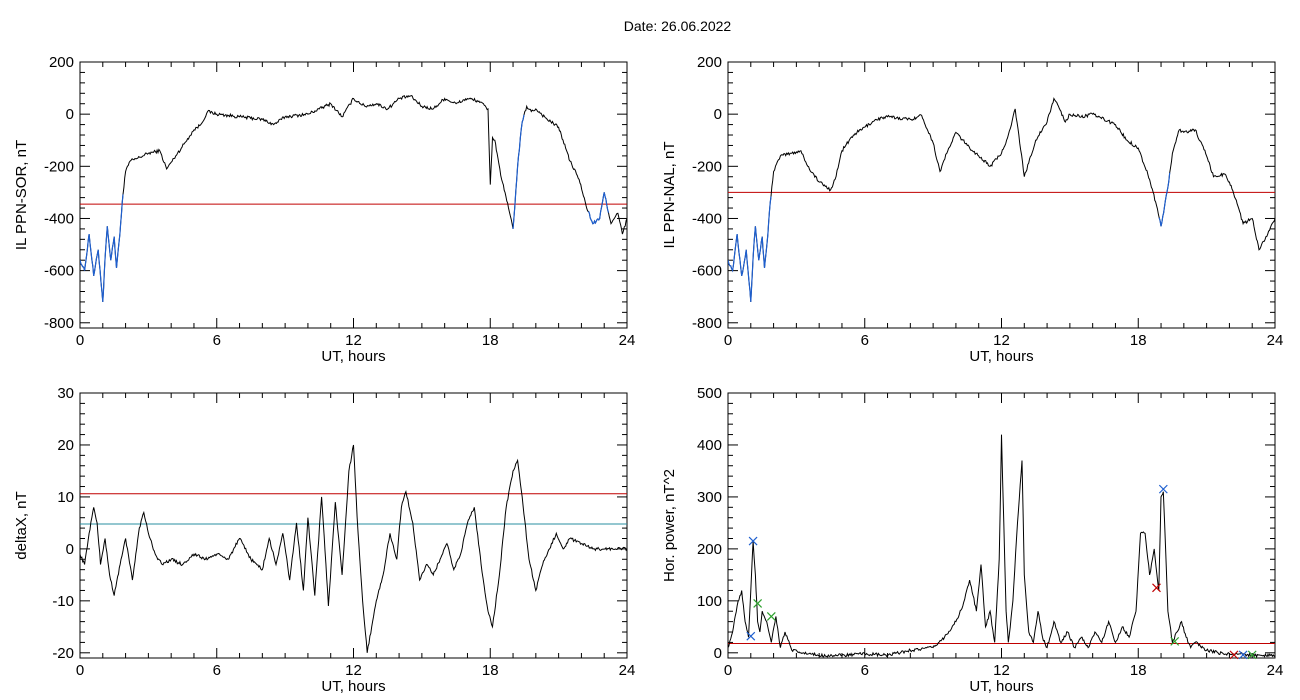  What do you see at coordinates (65, 445) in the screenshot?
I see `y-tick-label: 20` at bounding box center [65, 445].